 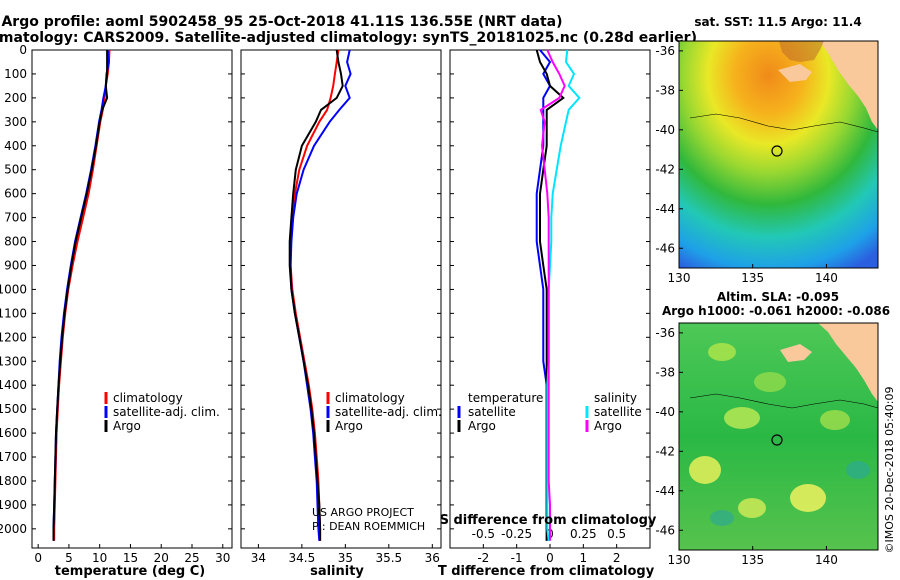 I want to click on x-tick-label: 30, so click(x=222, y=558).